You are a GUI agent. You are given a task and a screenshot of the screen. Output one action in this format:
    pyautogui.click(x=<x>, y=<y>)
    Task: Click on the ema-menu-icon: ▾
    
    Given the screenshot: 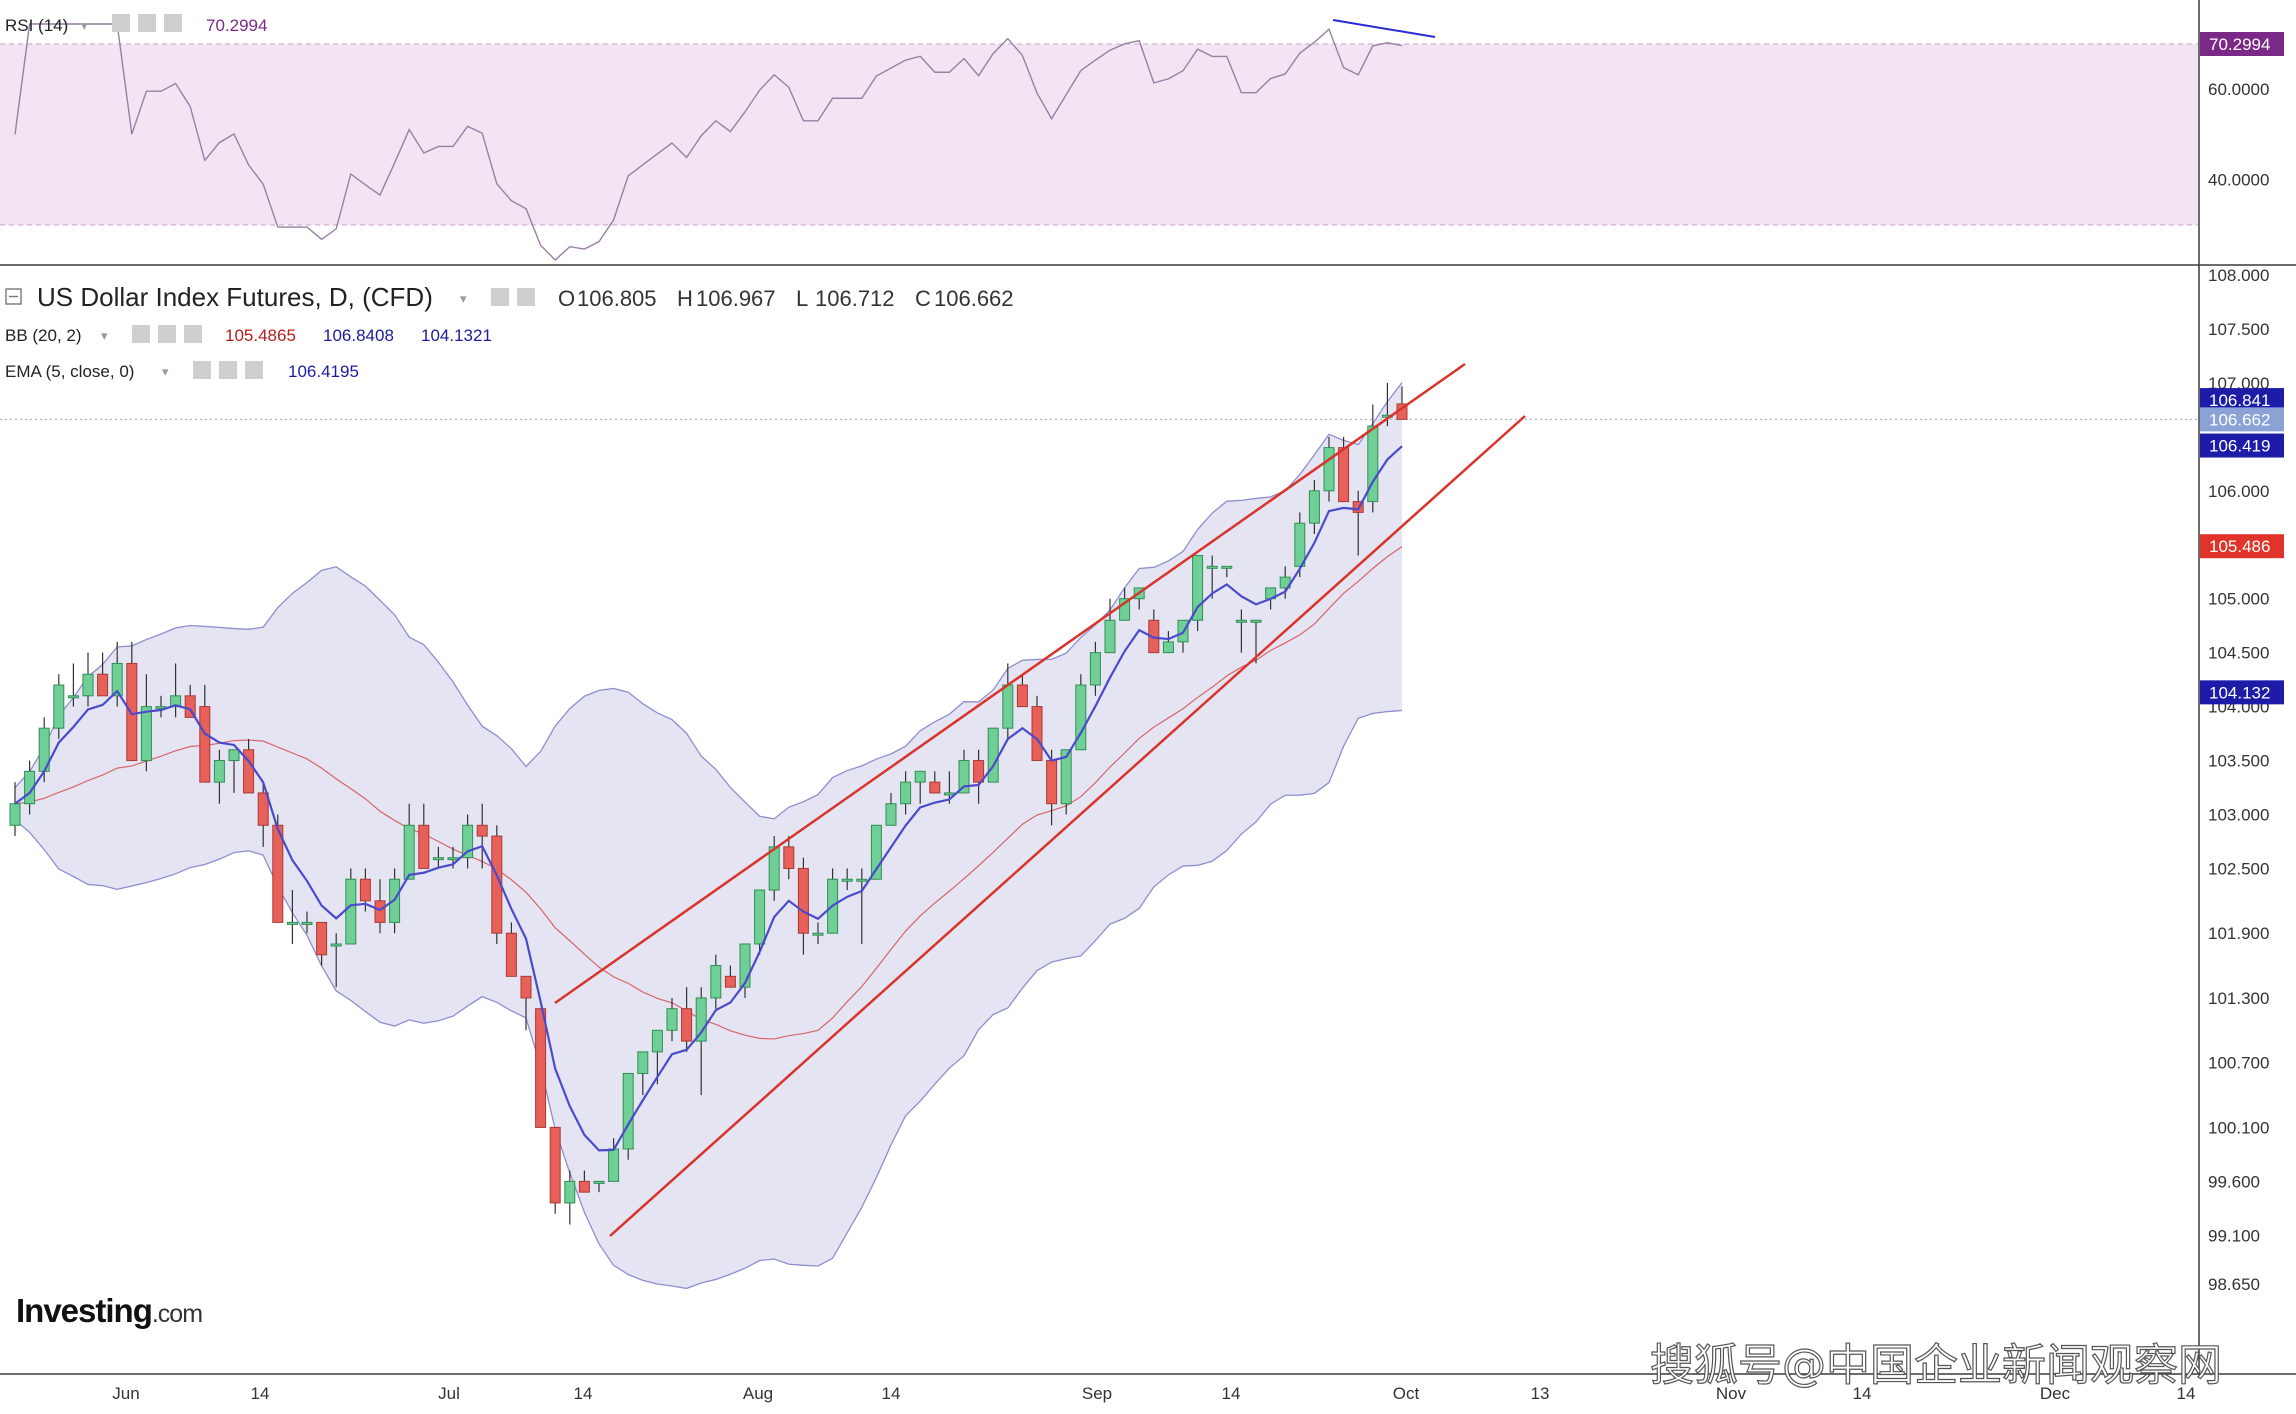 What is the action you would take?
    pyautogui.click(x=165, y=371)
    